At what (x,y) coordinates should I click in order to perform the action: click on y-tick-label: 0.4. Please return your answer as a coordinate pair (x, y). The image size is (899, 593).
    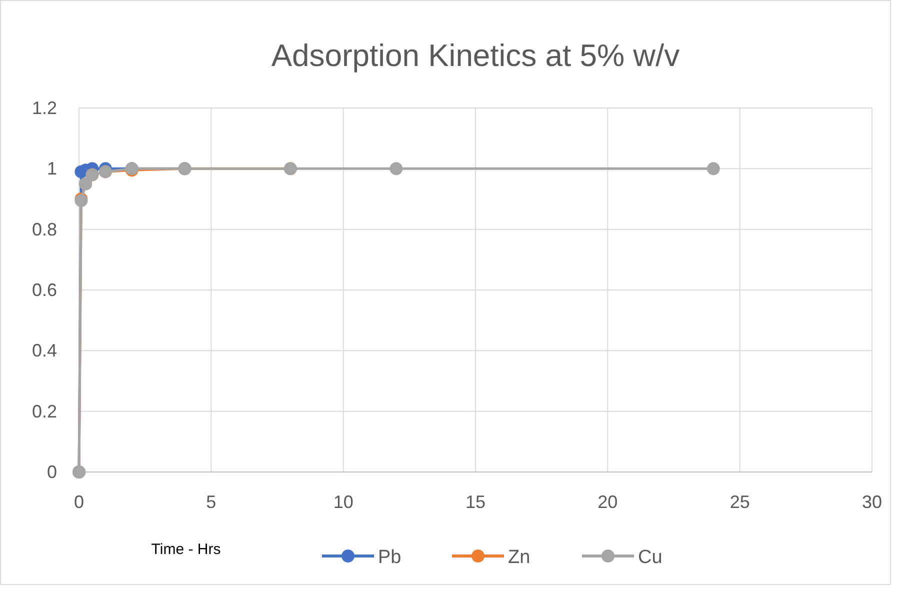
    Looking at the image, I should click on (44, 350).